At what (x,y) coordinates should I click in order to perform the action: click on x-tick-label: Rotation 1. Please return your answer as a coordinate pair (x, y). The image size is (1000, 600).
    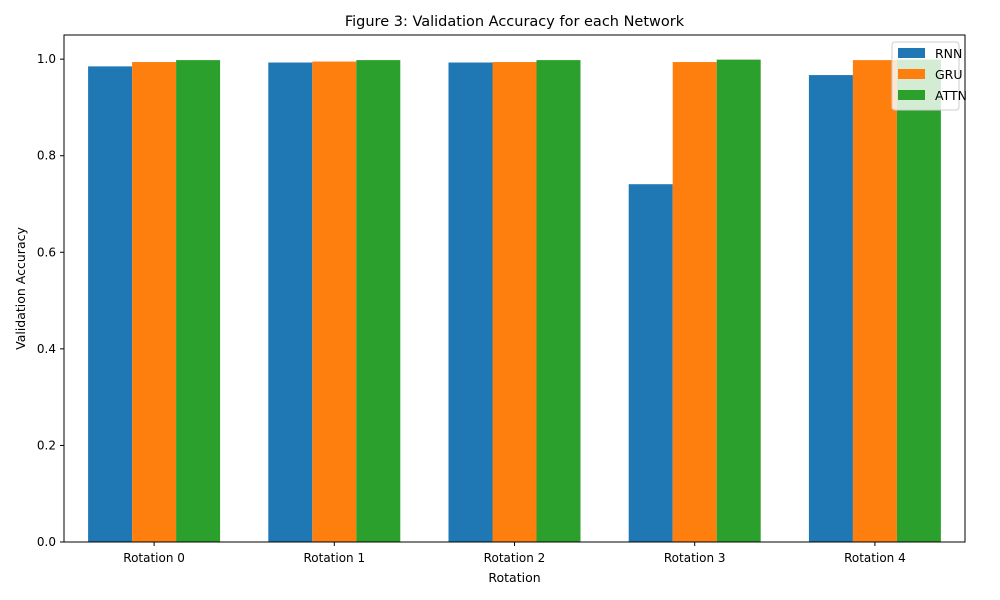
    Looking at the image, I should click on (334, 558).